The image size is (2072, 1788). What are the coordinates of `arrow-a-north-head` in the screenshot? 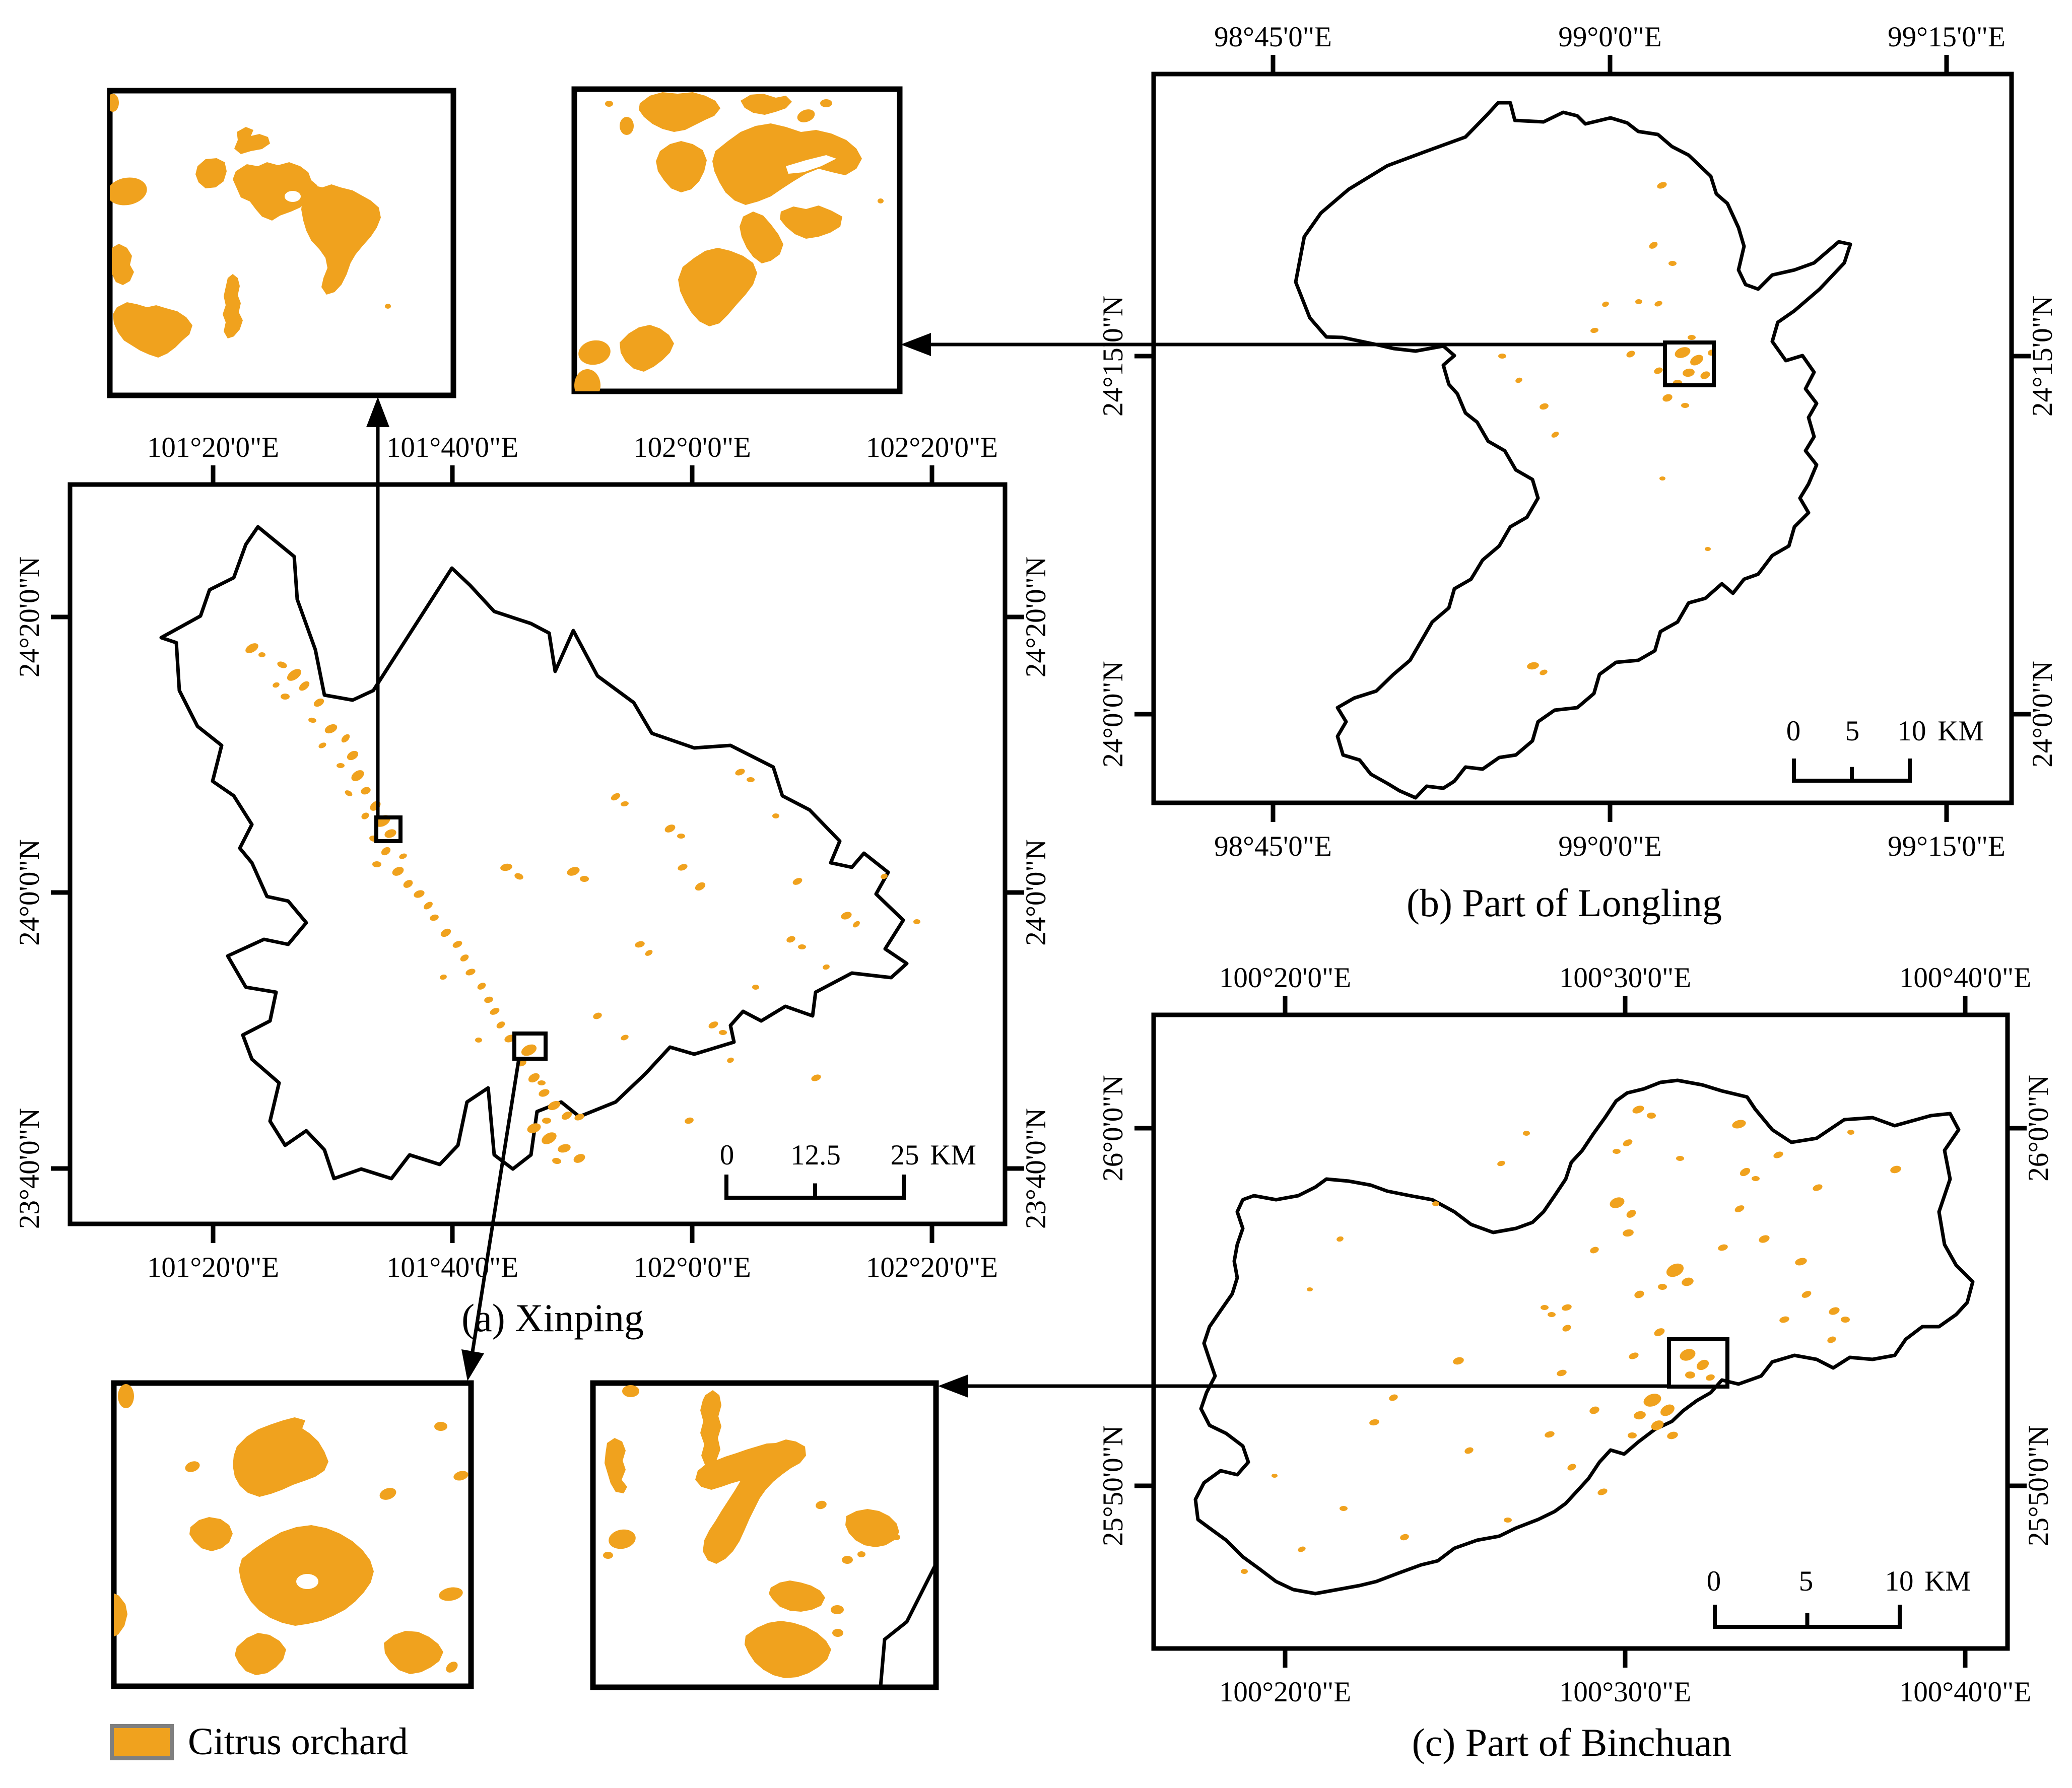 It's located at (377, 412).